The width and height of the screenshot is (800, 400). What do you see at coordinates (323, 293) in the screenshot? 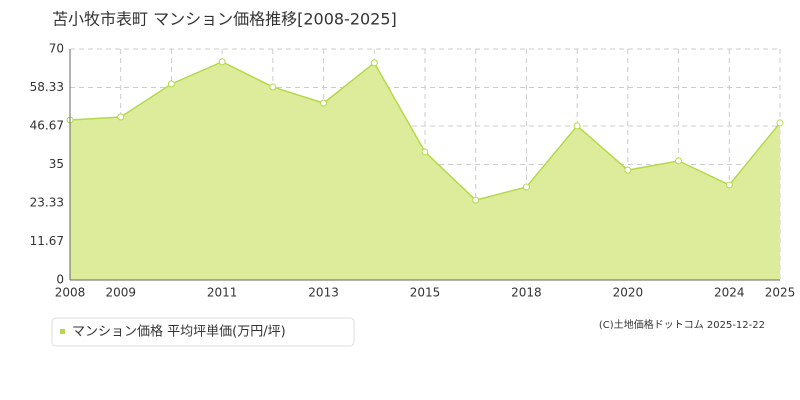
I see `x-tick-label: 2013` at bounding box center [323, 293].